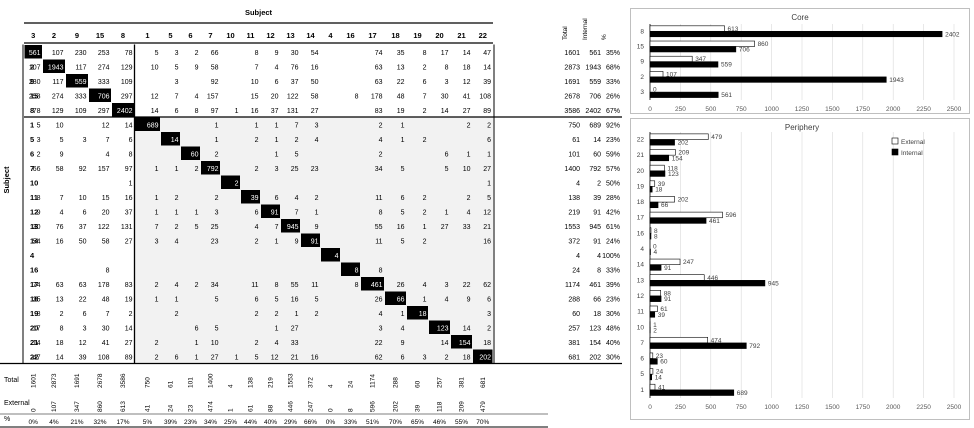  I want to click on matrix-cell: 58, so click(315, 96).